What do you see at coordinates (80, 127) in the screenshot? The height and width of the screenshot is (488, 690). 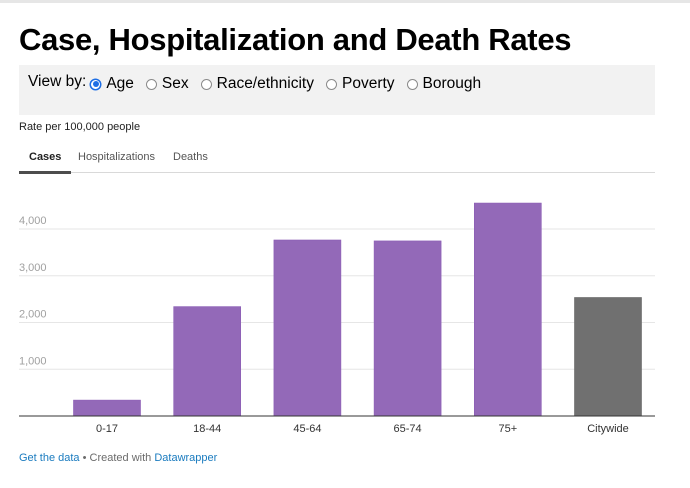 I see `chart-subtitle: Rate per 100,000 people` at bounding box center [80, 127].